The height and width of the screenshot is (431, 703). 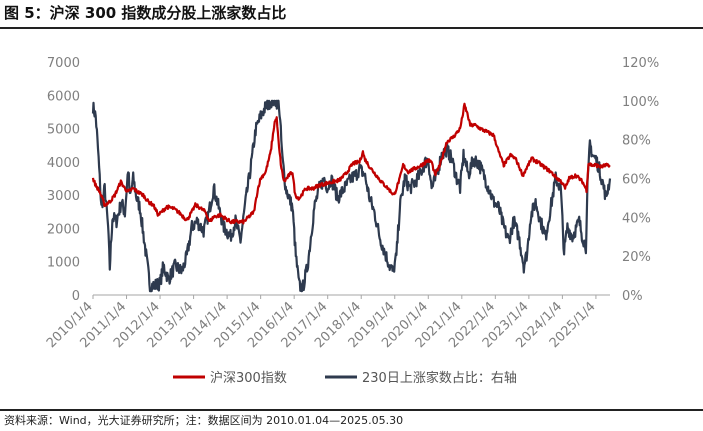 What do you see at coordinates (63, 229) in the screenshot?
I see `left-tick-label: 2000` at bounding box center [63, 229].